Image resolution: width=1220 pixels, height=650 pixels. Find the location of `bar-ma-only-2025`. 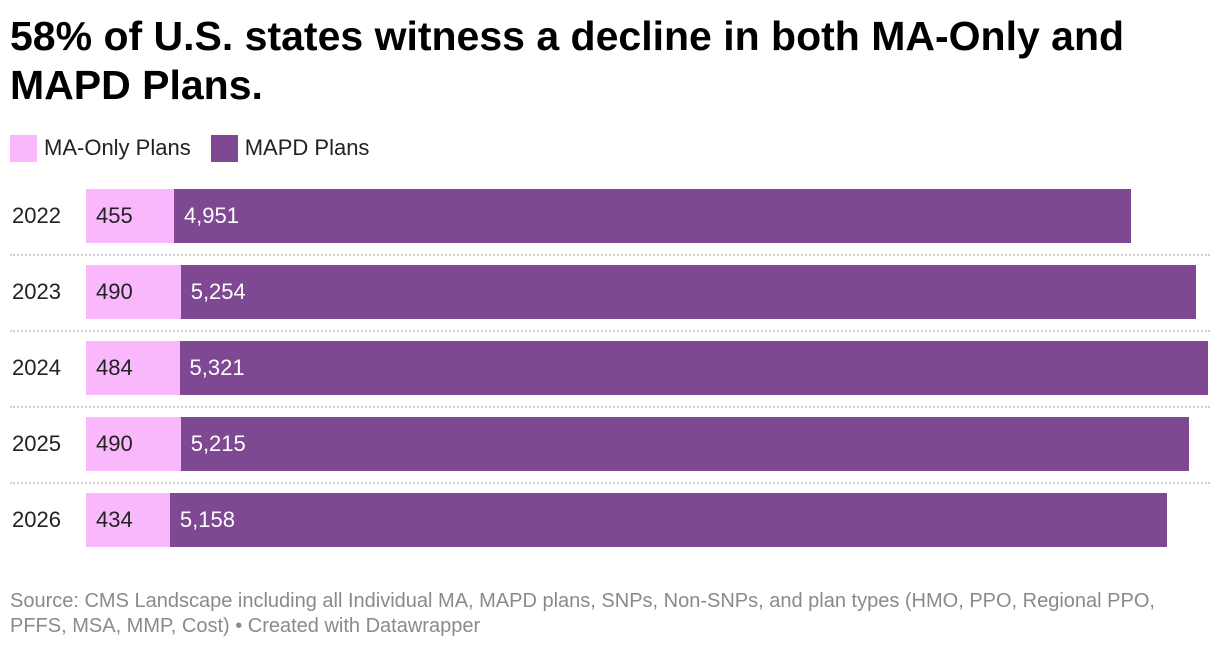

bar-ma-only-2025 is located at coordinates (133, 444).